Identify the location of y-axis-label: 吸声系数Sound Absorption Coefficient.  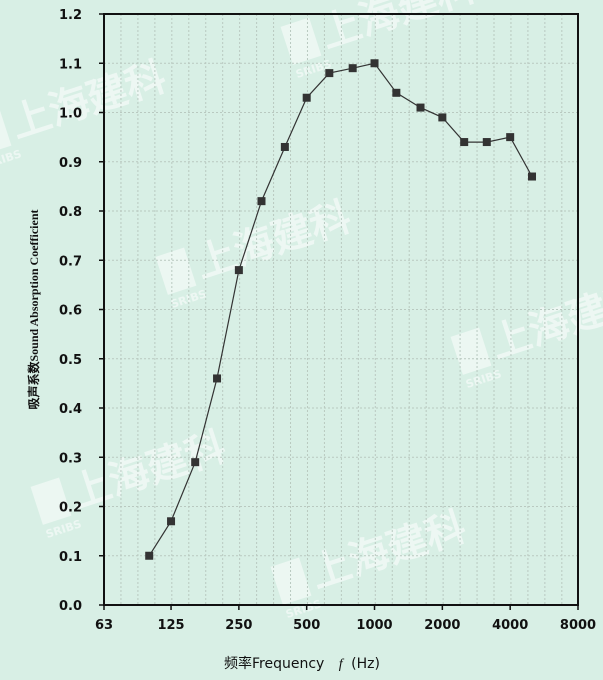
(33, 309).